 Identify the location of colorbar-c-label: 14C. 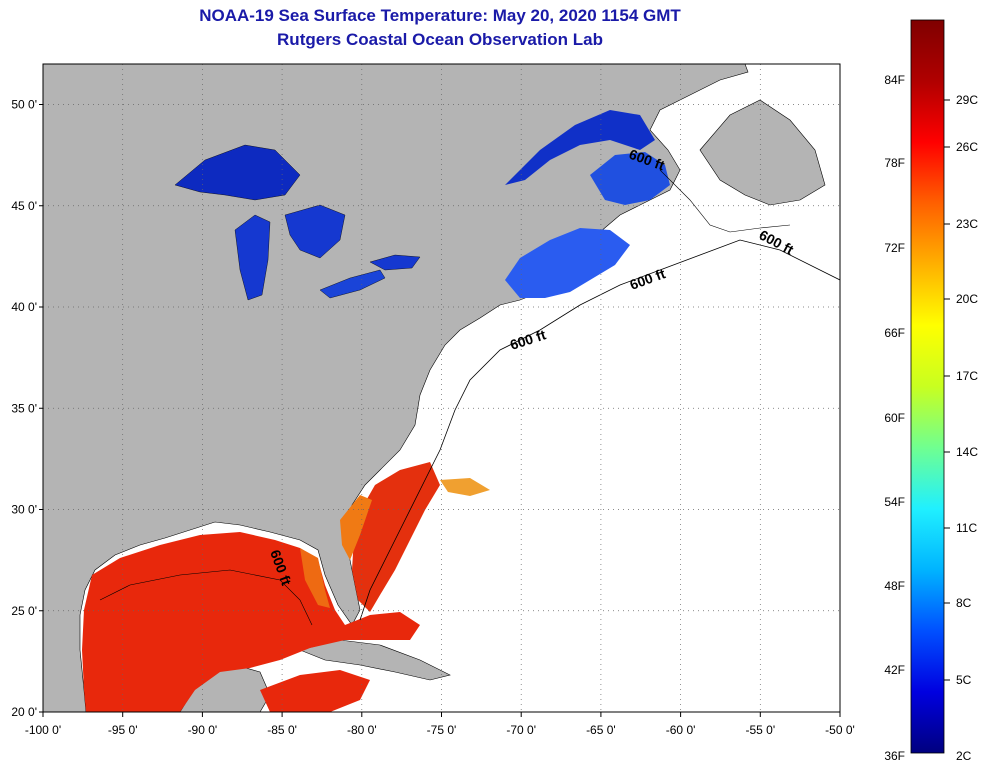
(967, 452).